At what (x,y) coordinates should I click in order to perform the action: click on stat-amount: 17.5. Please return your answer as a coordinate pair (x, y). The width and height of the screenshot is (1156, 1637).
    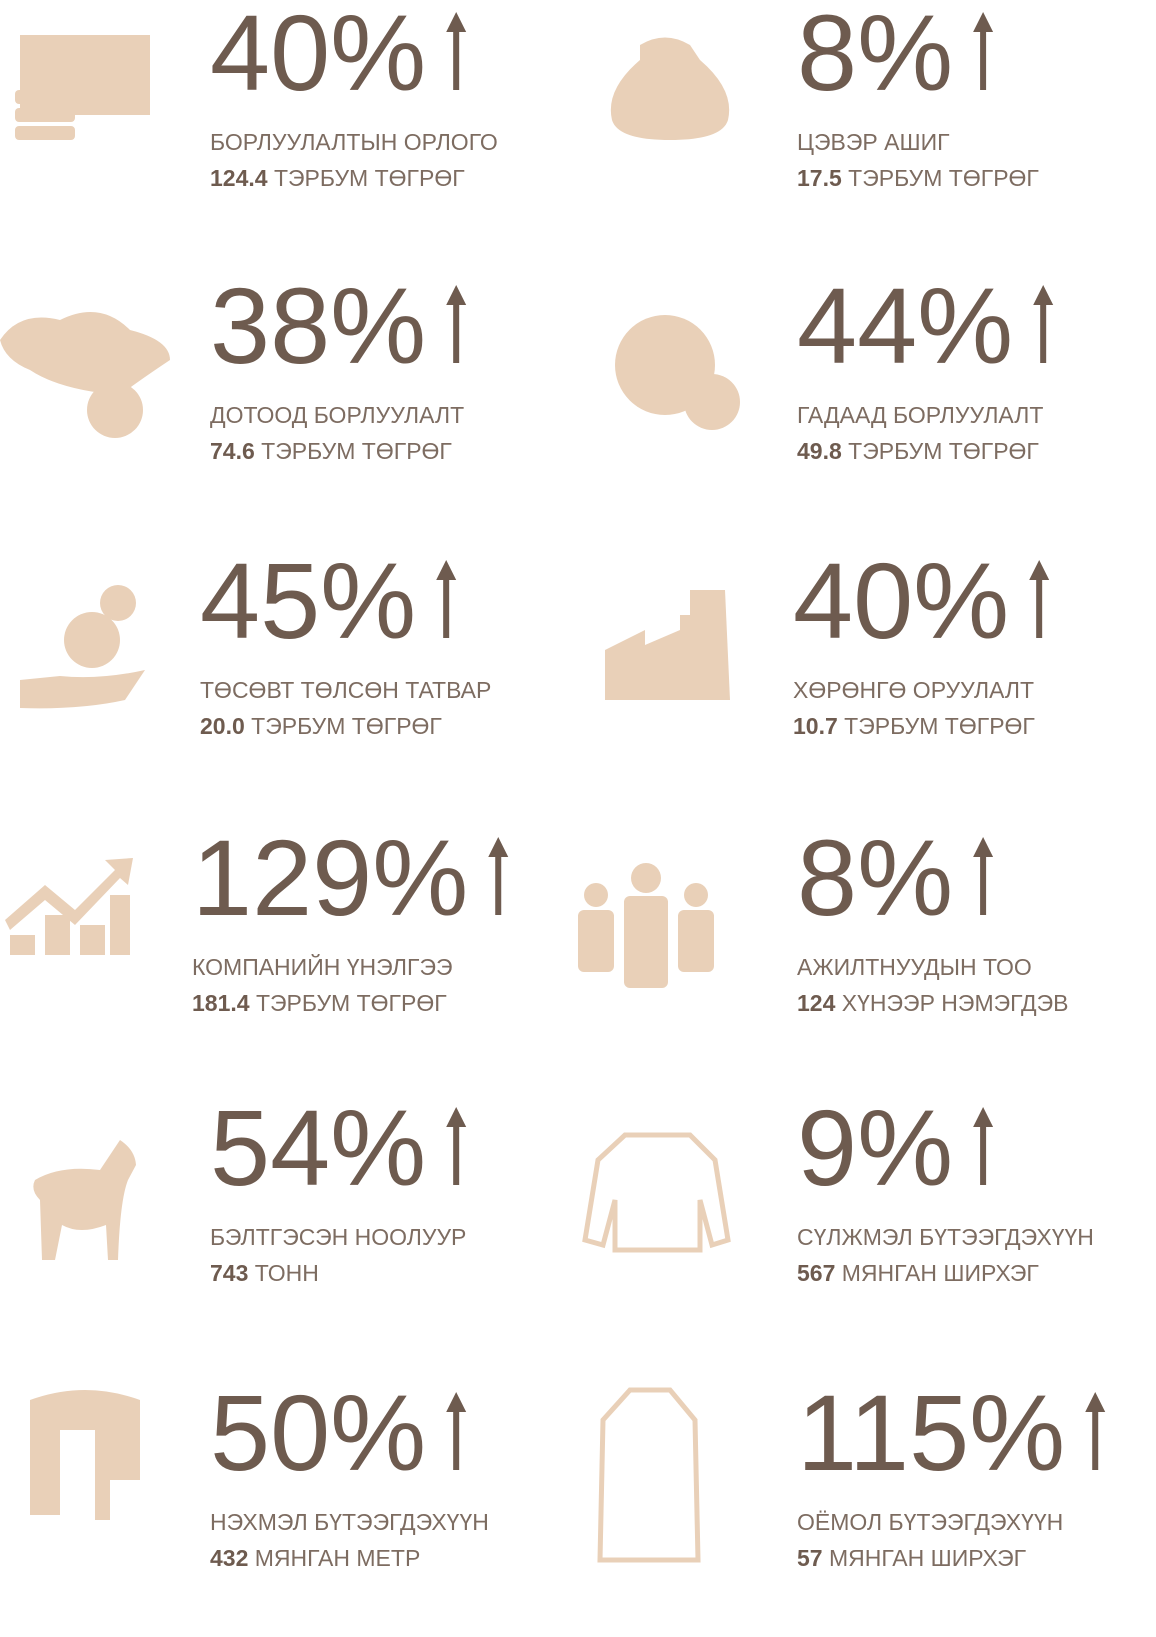
    Looking at the image, I should click on (819, 178).